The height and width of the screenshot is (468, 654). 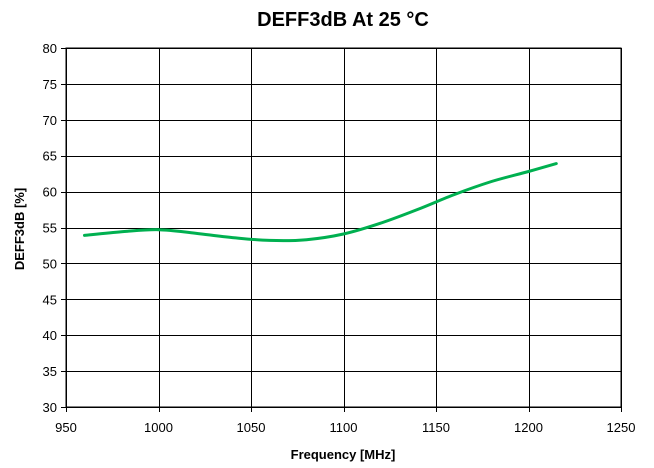 I want to click on series-layer, so click(x=320, y=202).